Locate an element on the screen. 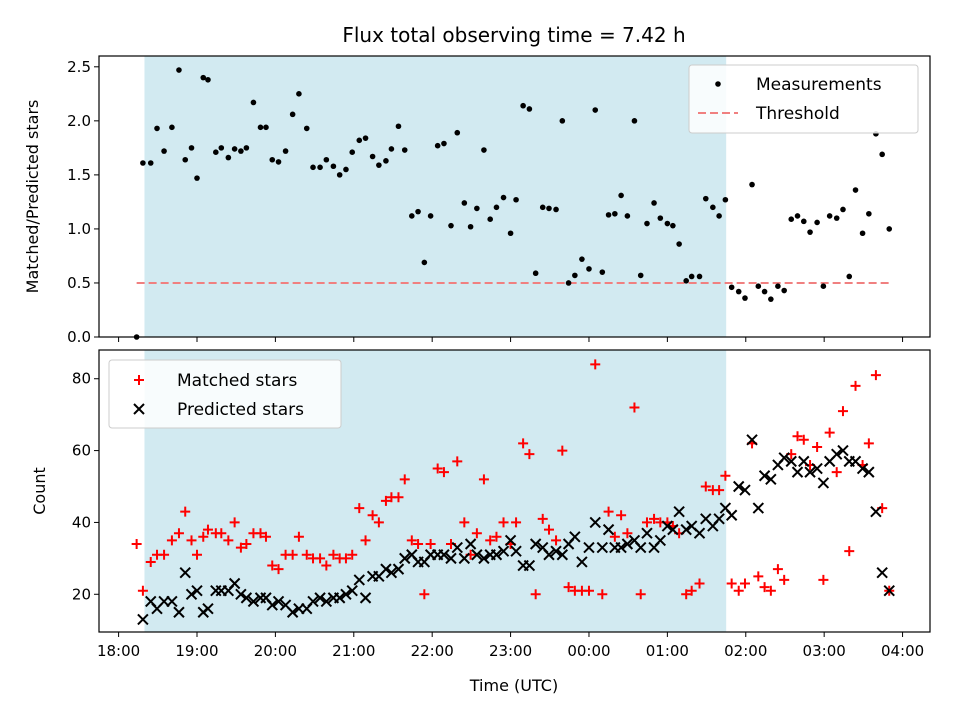  y-tick-label: 2.0 is located at coordinates (79, 121).